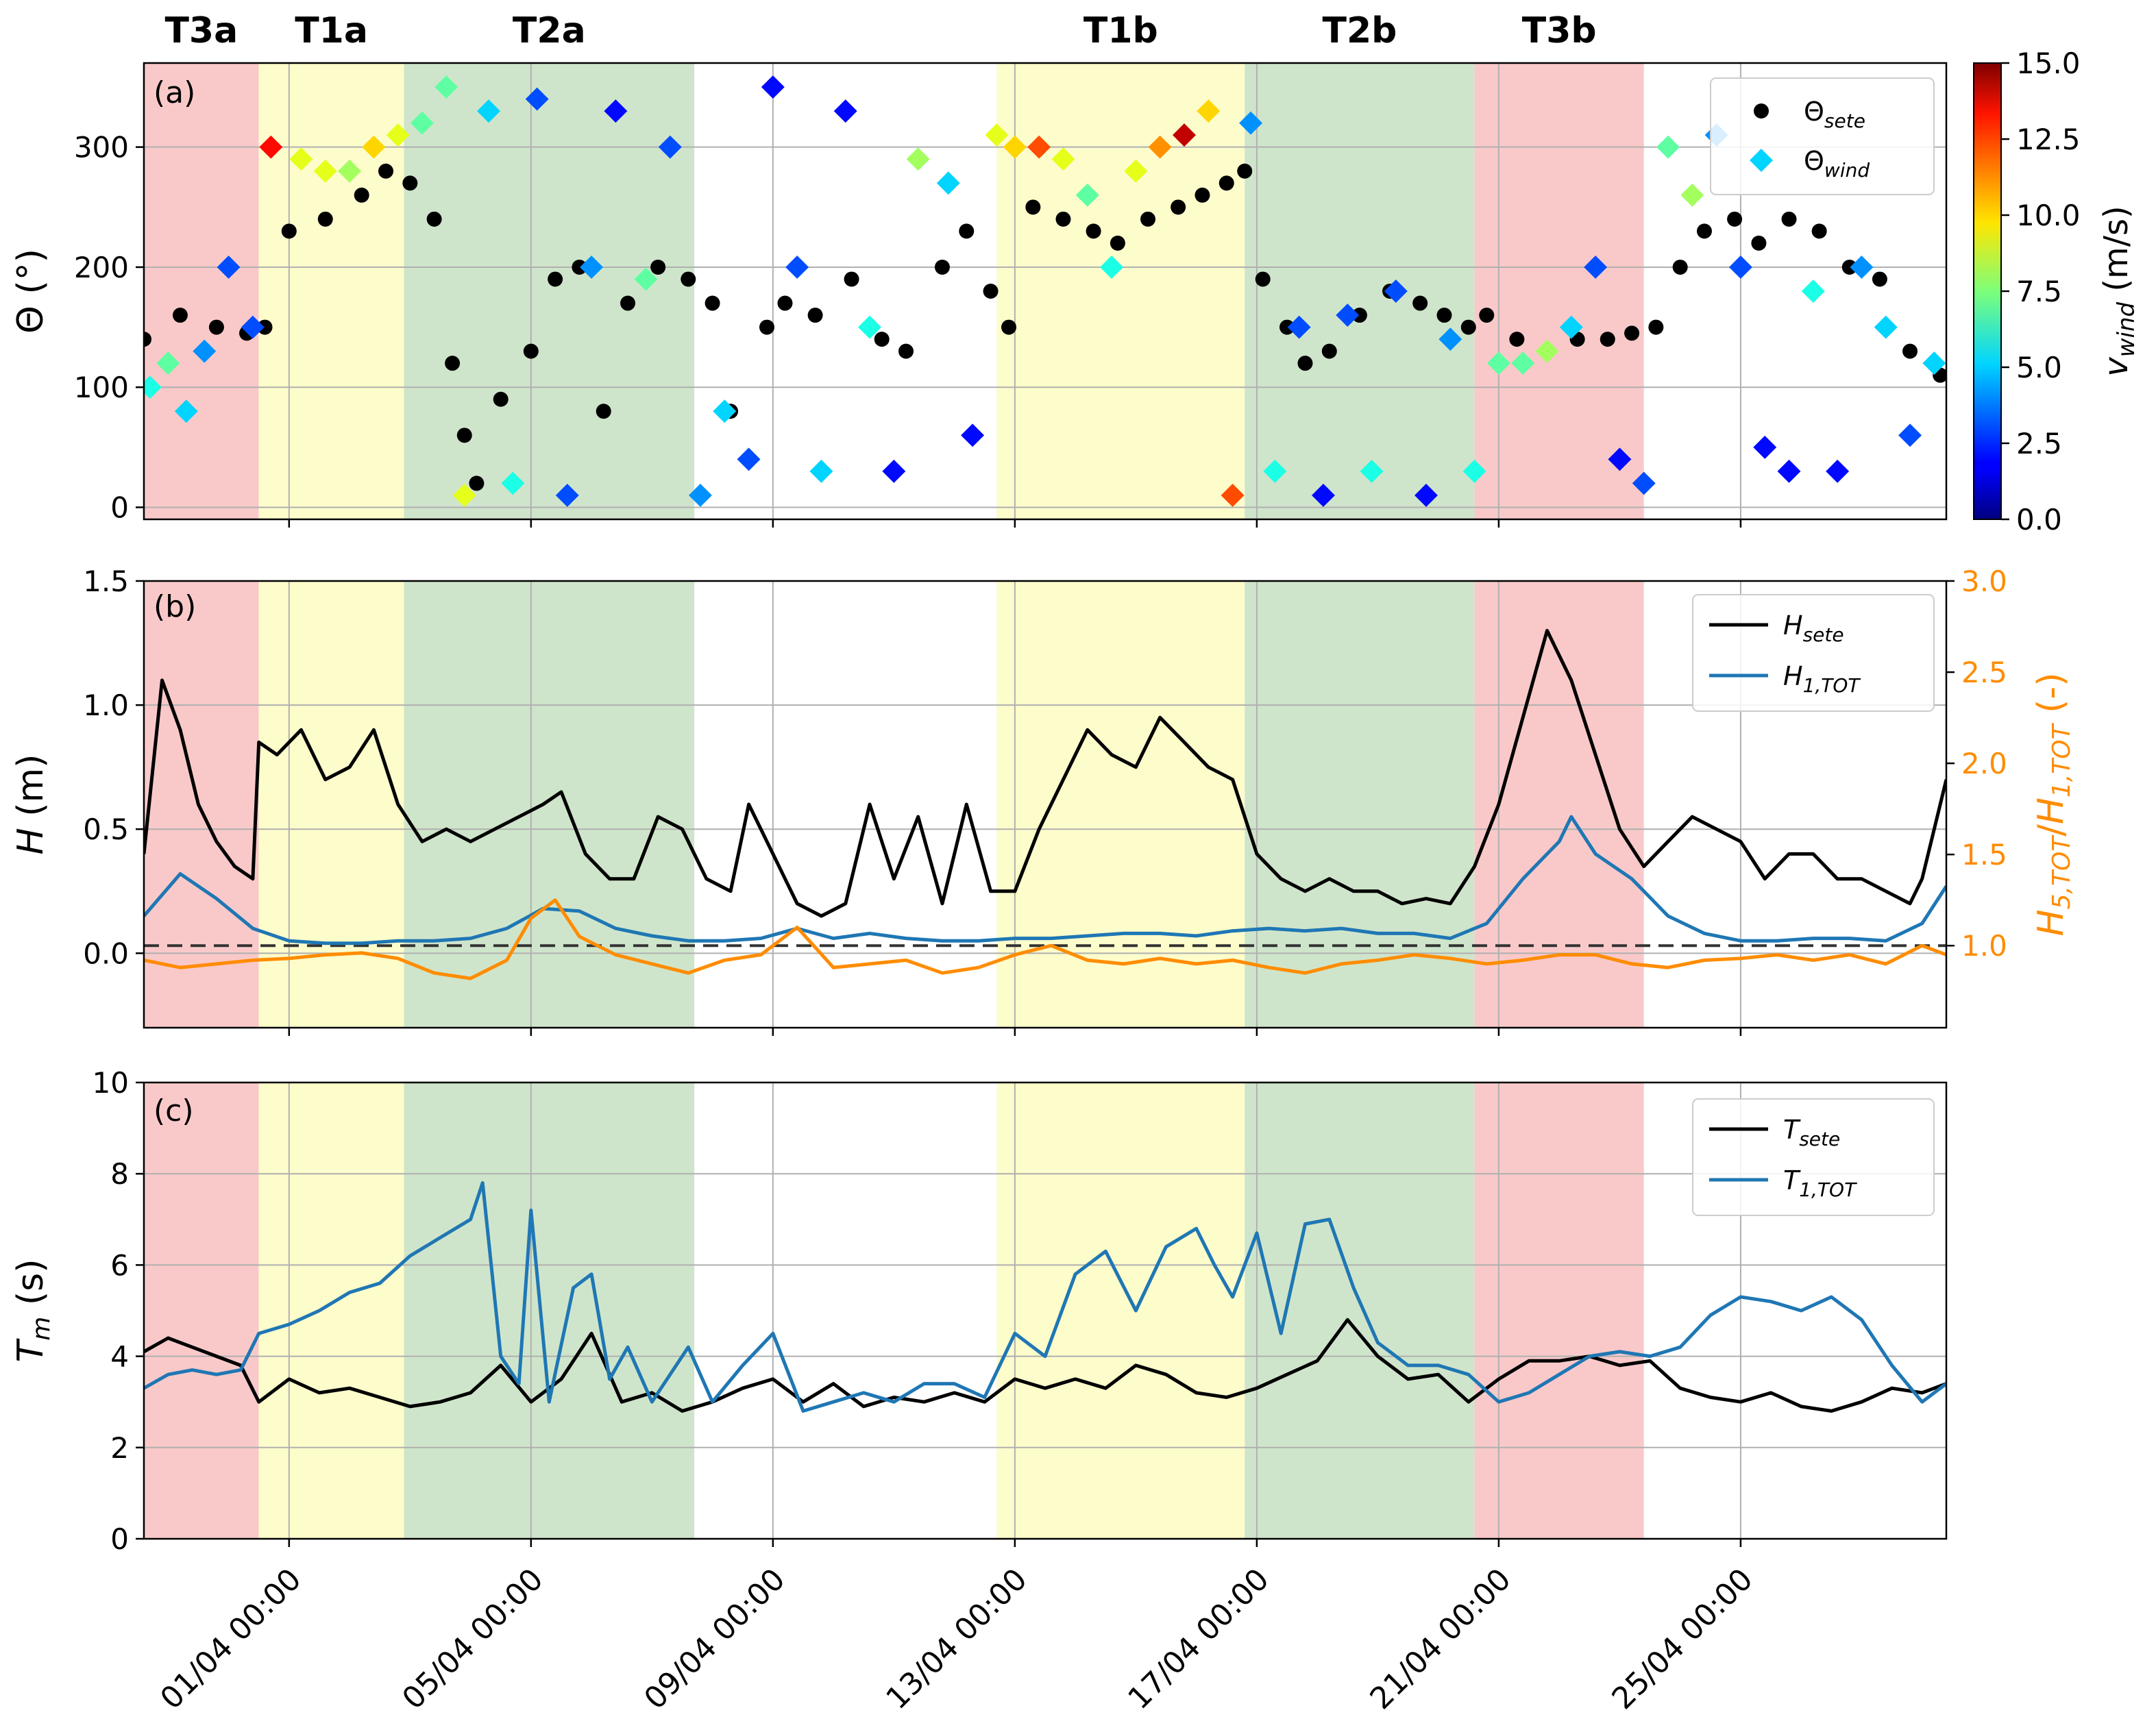 Image resolution: width=2156 pixels, height=1732 pixels. Describe the element at coordinates (1682, 1639) in the screenshot. I see `x-tick-label: 25/04 00:00` at that location.